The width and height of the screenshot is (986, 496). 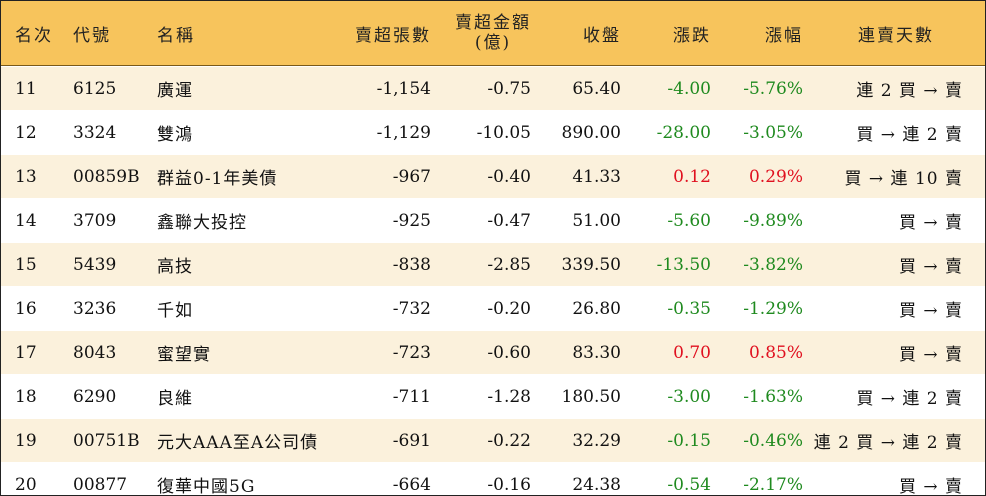 What do you see at coordinates (509, 440) in the screenshot?
I see `cell-net-sell-amount: -0.22` at bounding box center [509, 440].